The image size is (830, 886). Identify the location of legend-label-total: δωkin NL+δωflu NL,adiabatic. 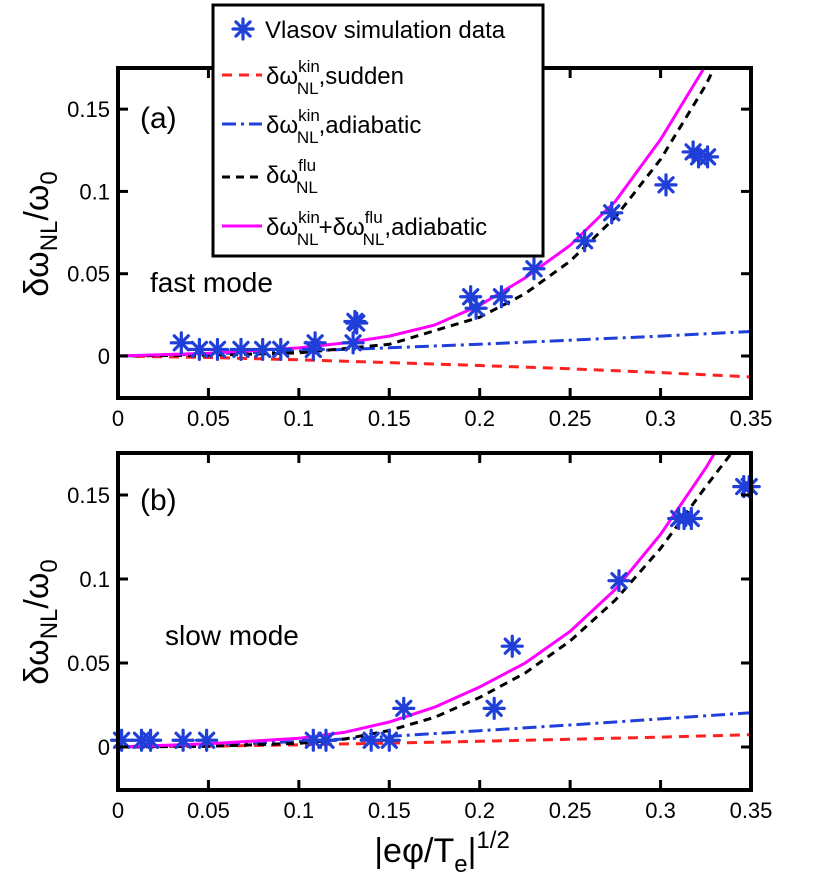
(376, 228).